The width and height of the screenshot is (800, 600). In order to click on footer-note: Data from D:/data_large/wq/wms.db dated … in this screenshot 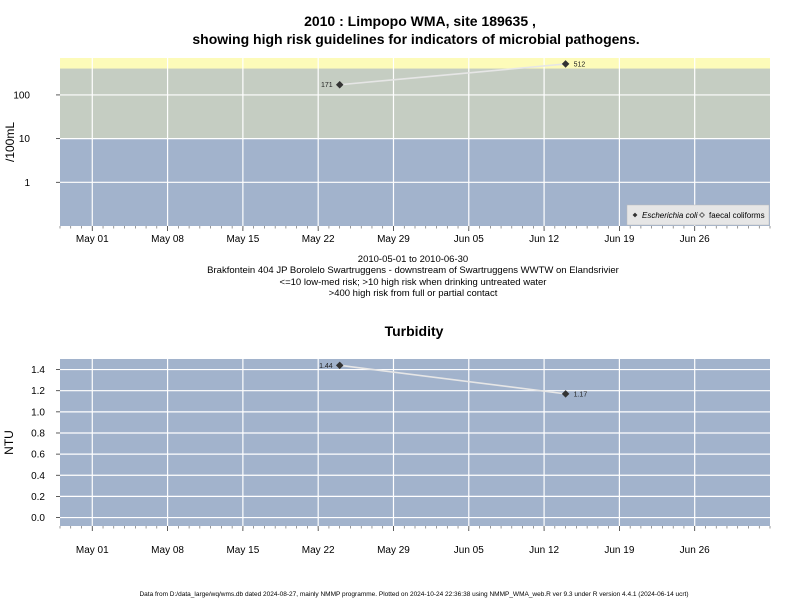, I will do `click(413, 594)`.